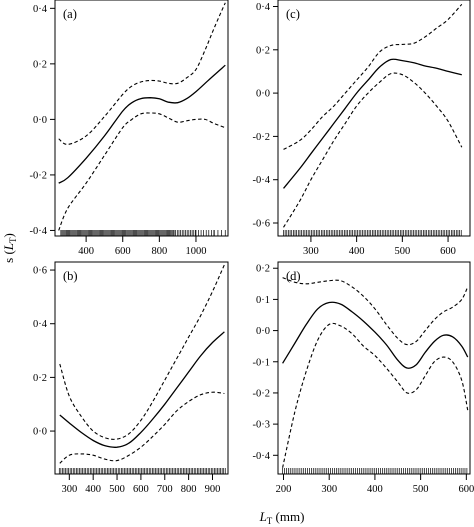 This screenshot has width=474, height=527. Describe the element at coordinates (262, 362) in the screenshot. I see `y-tick-label-d-3: -0·1` at that location.